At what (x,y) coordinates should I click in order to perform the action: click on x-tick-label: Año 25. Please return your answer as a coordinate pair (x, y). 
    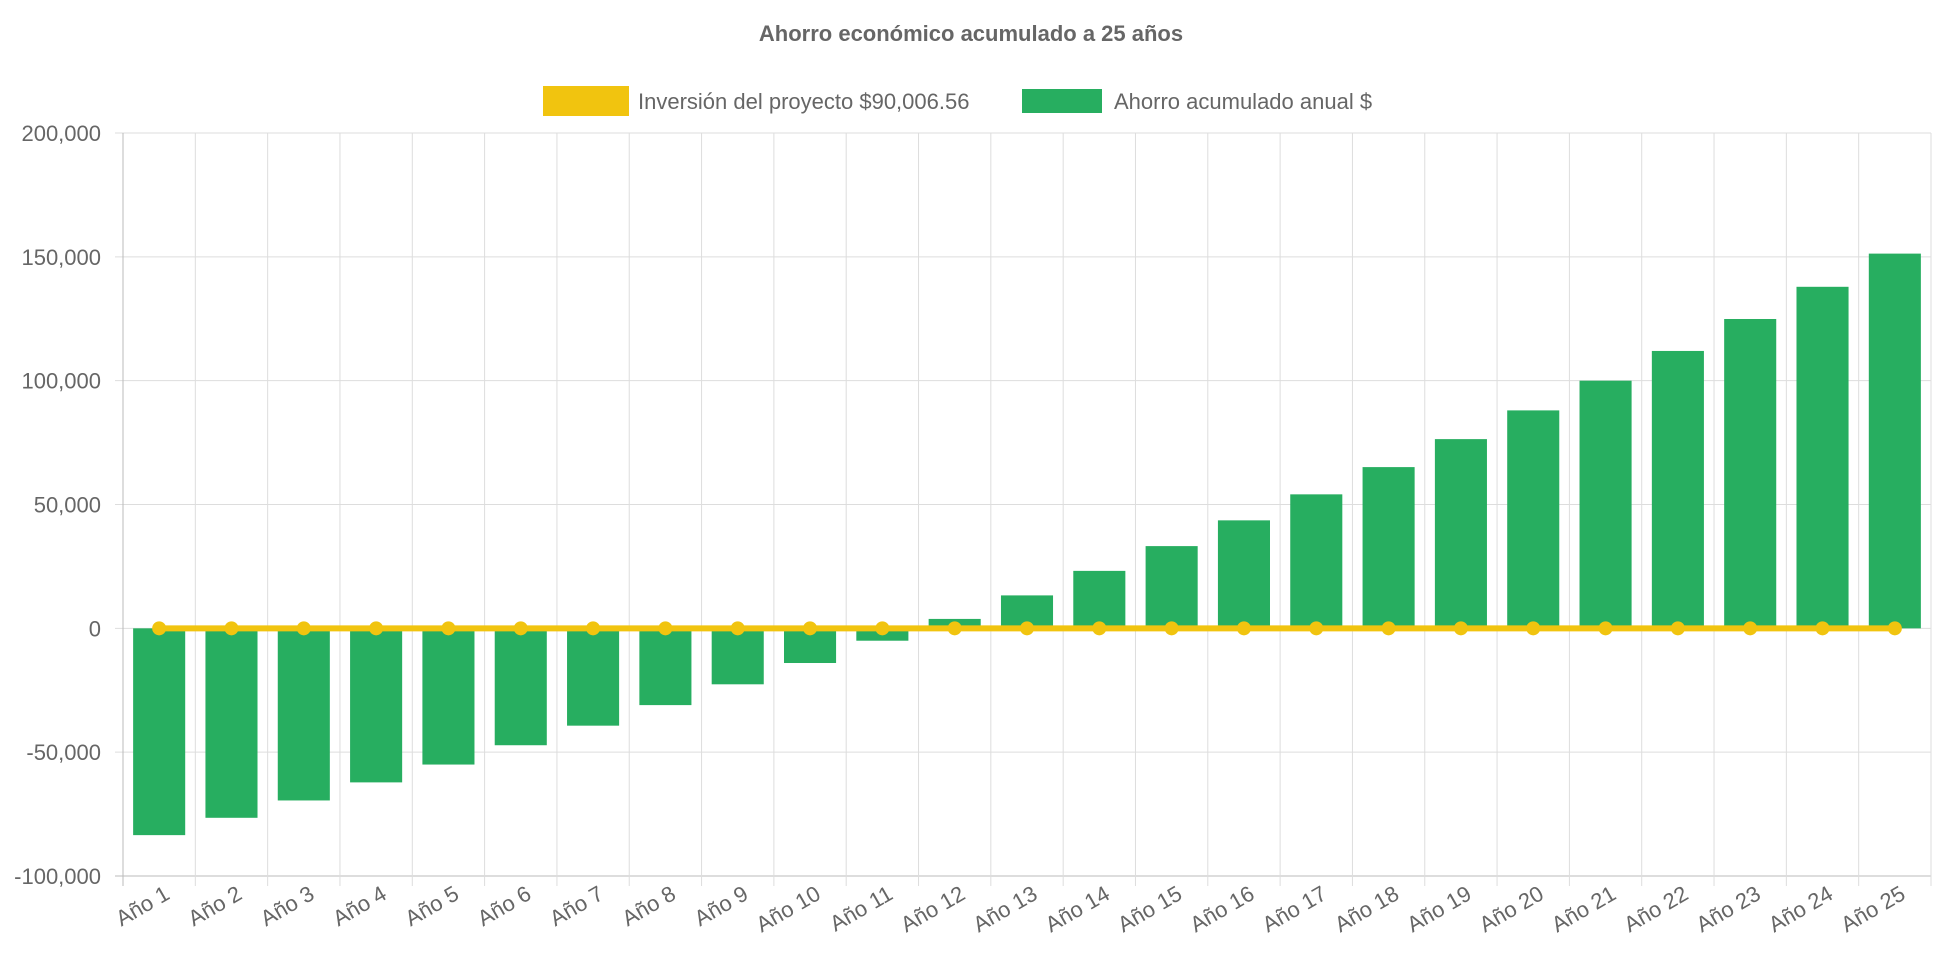
    Looking at the image, I should click on (1872, 909).